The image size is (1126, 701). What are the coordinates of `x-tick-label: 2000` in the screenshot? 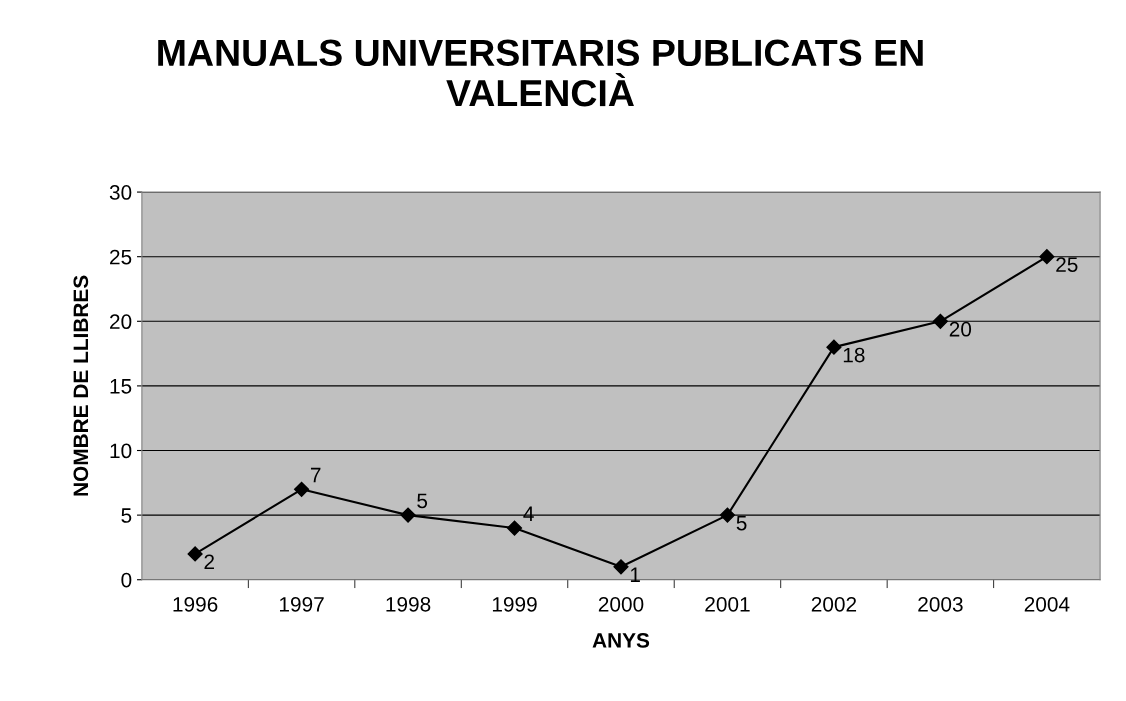 It's located at (621, 604).